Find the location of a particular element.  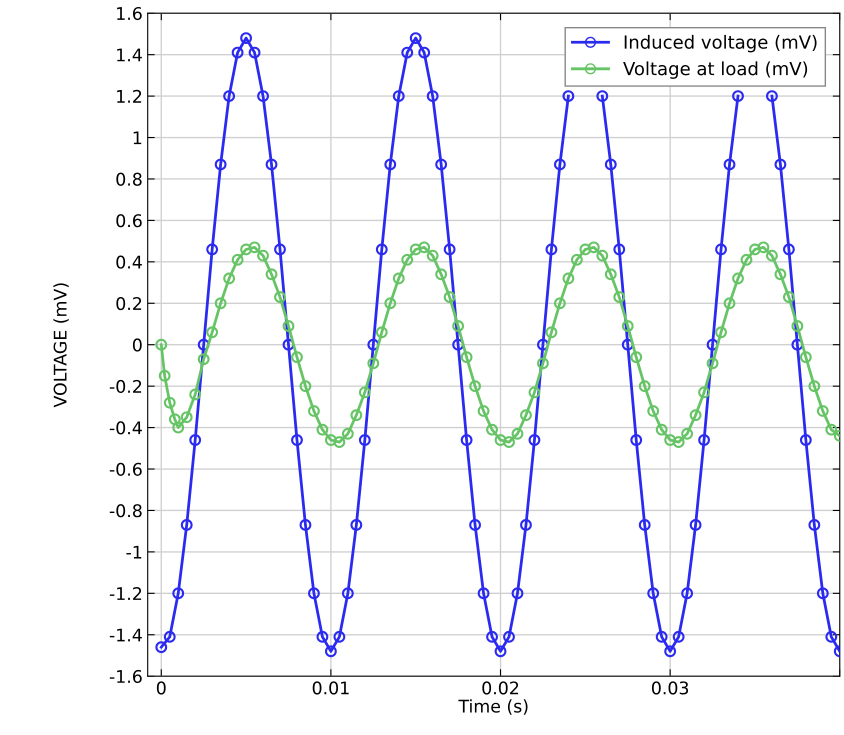

y-tick-label: 1.2 is located at coordinates (129, 96).